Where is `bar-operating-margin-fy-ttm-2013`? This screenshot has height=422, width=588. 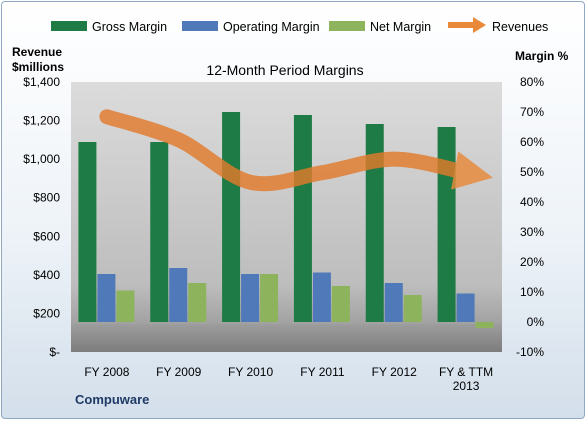 bar-operating-margin-fy-ttm-2013 is located at coordinates (465, 307).